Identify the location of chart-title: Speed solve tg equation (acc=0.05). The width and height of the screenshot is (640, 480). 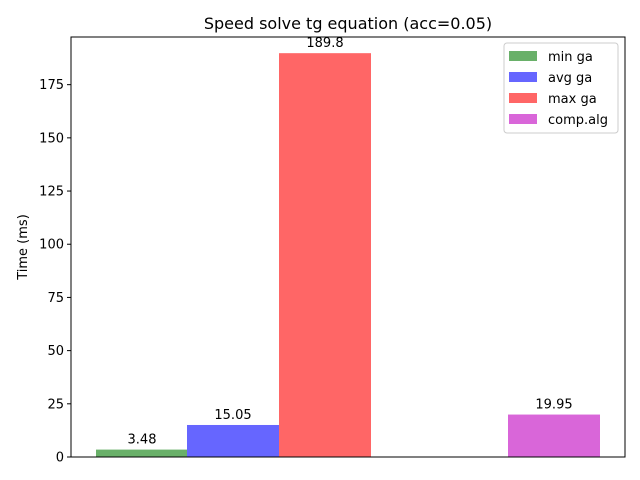
(348, 23).